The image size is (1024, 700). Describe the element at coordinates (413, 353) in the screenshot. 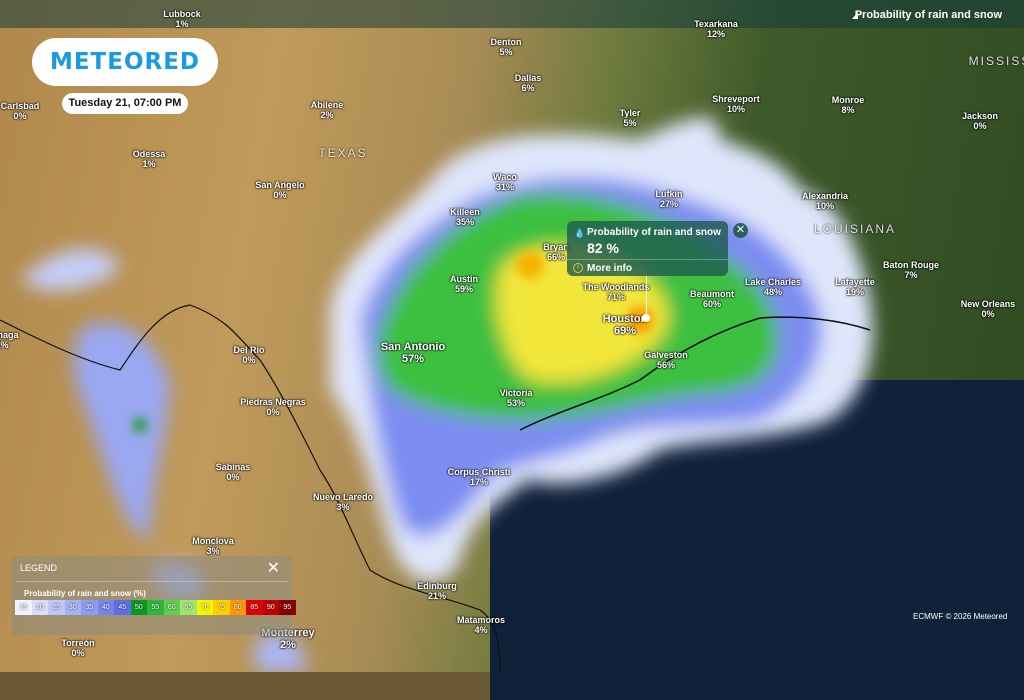

I see `city-label: San Antonio 57%` at that location.